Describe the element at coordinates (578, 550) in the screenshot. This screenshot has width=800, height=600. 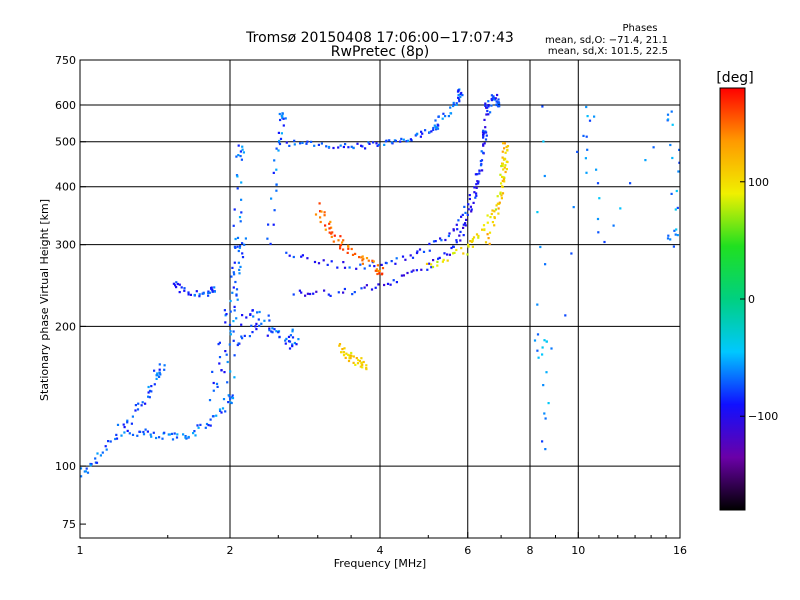
I see `x-tick-label: 10` at that location.